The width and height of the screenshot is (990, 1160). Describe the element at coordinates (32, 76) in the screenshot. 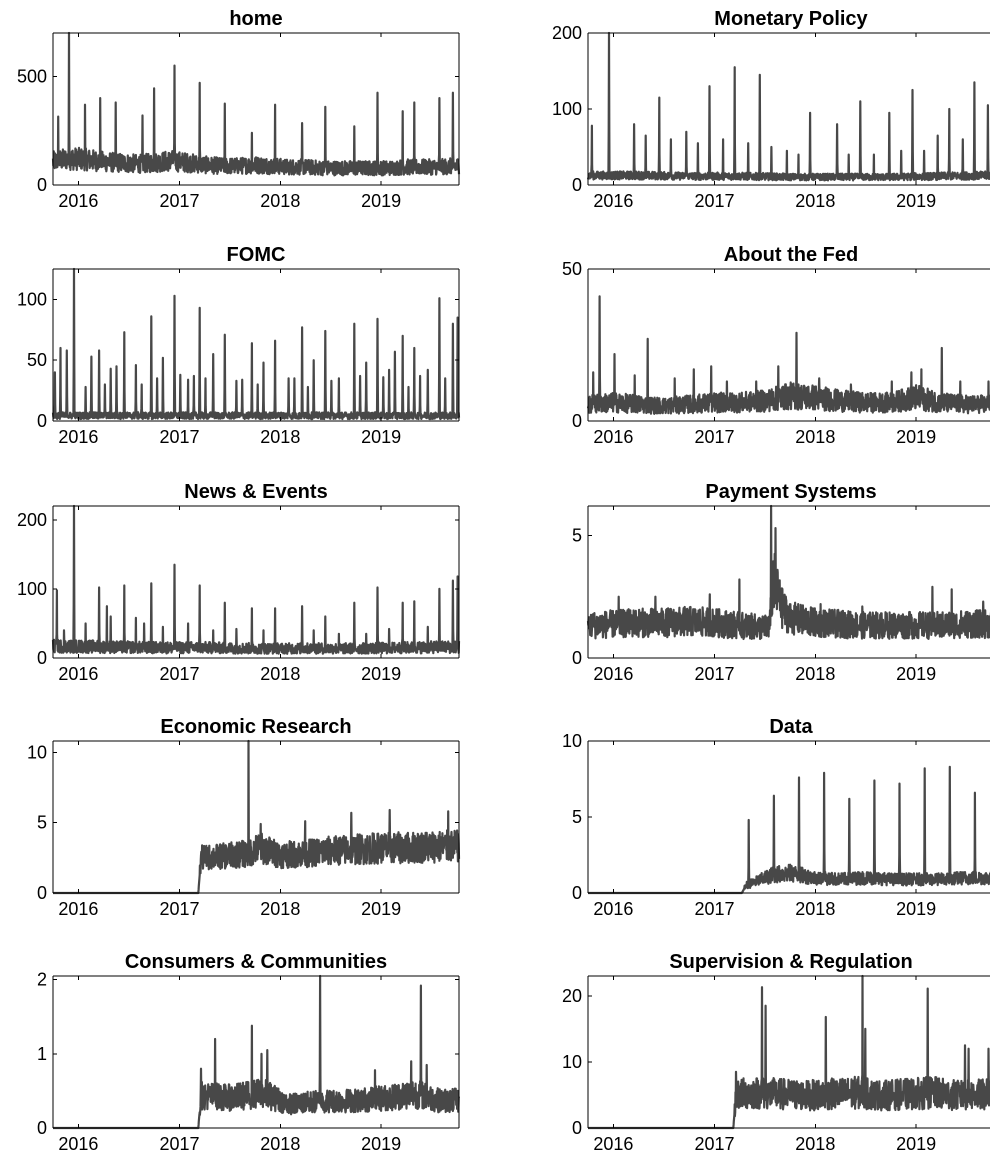

I see `y-tick-label: 500` at that location.